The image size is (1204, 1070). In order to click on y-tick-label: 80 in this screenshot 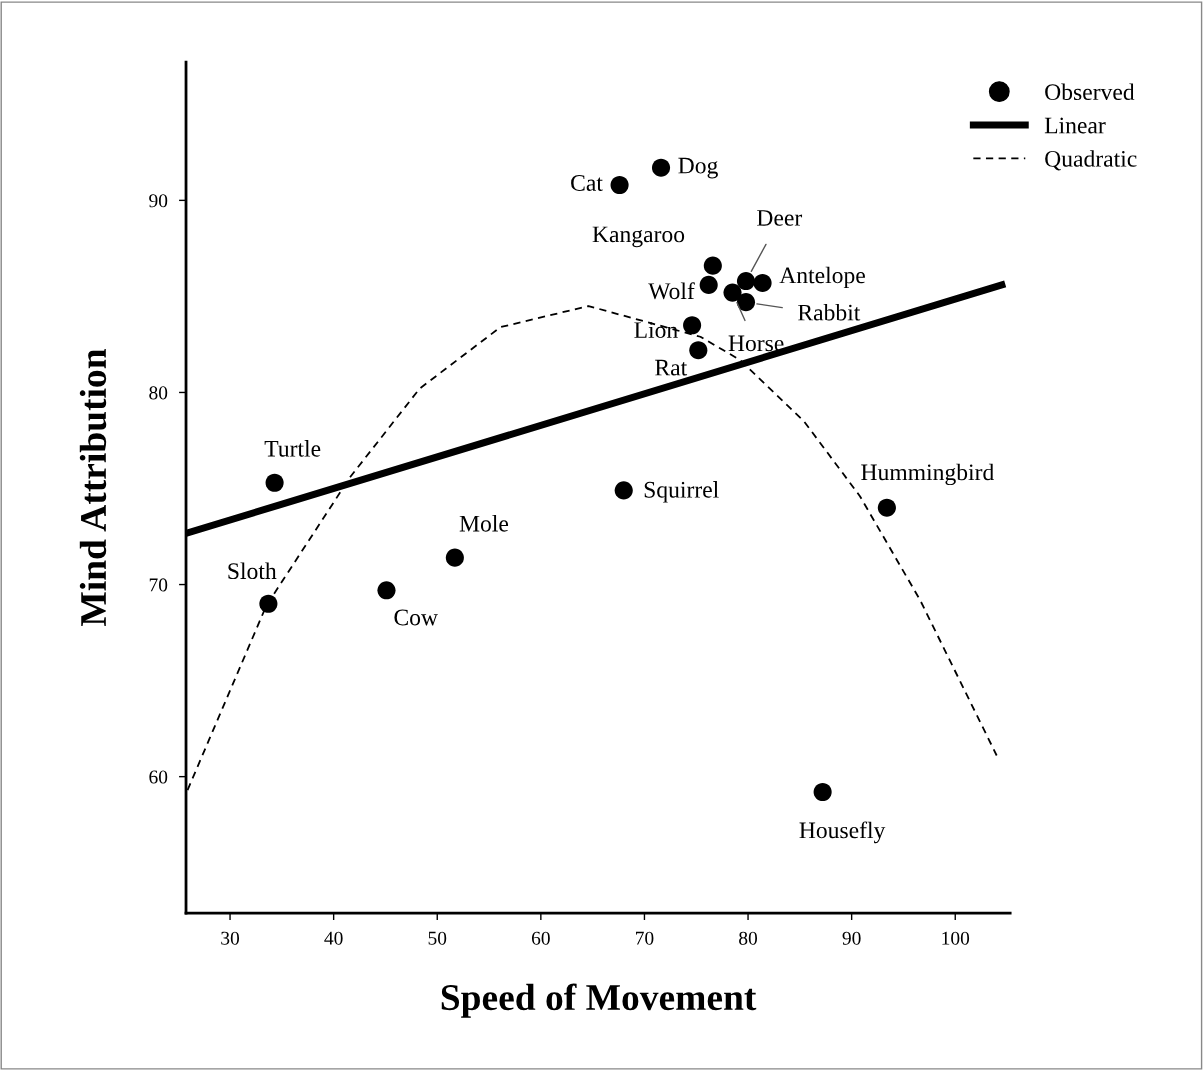, I will do `click(158, 393)`.